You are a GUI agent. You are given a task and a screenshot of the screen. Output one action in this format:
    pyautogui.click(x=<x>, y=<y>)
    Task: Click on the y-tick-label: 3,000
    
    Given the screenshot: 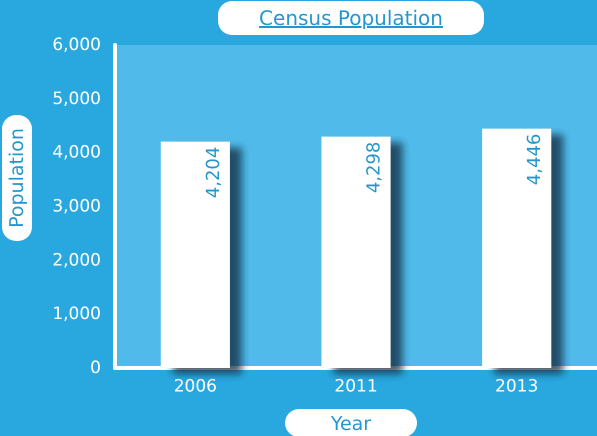 What is the action you would take?
    pyautogui.click(x=76, y=206)
    